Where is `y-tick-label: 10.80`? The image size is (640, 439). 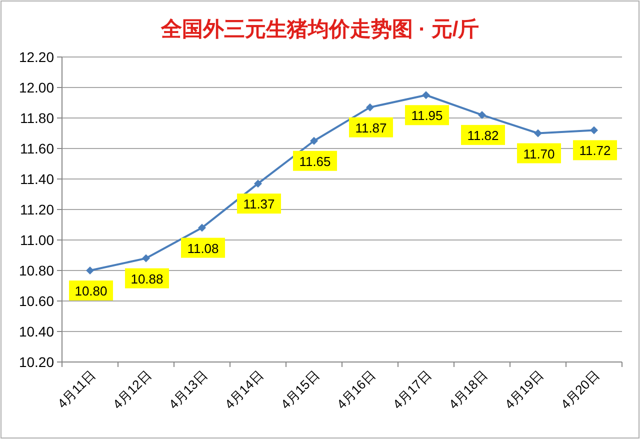 y-tick-label: 10.80 is located at coordinates (36, 270).